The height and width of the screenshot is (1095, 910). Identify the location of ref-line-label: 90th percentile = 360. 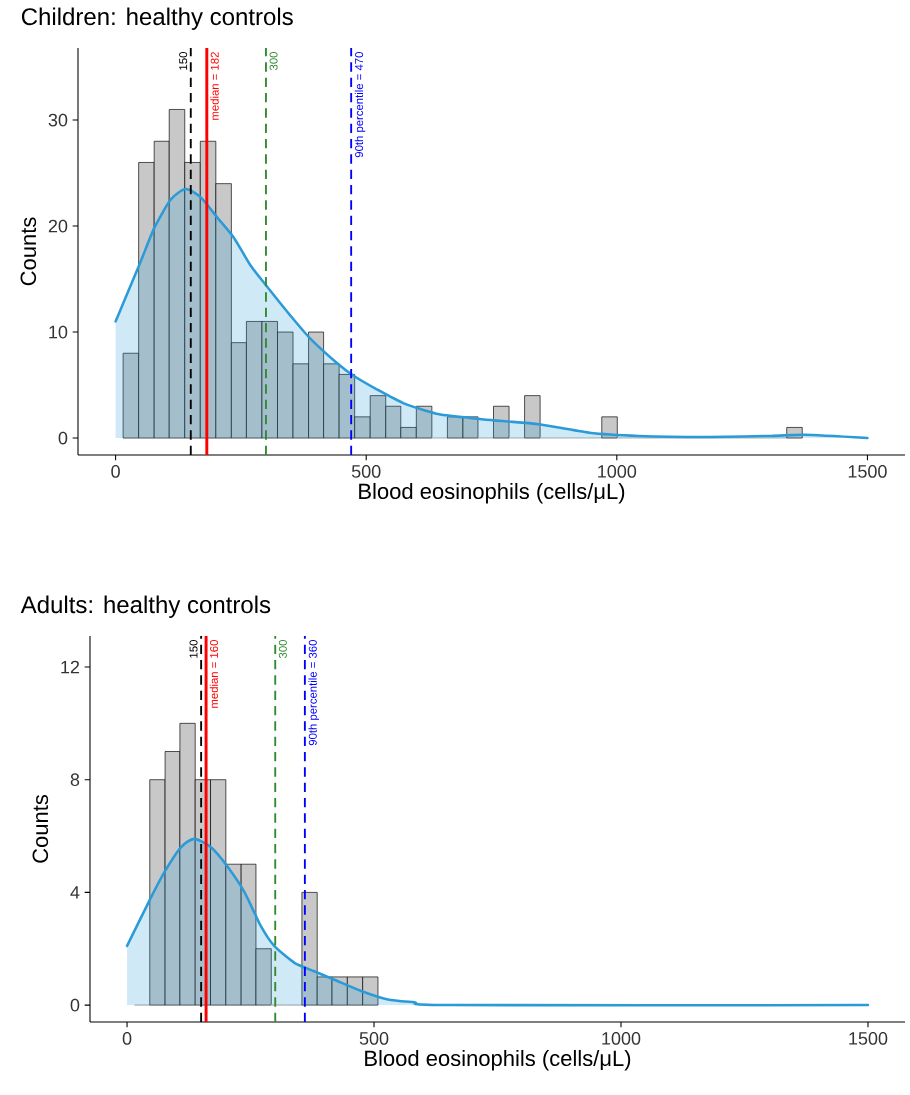
(314, 693).